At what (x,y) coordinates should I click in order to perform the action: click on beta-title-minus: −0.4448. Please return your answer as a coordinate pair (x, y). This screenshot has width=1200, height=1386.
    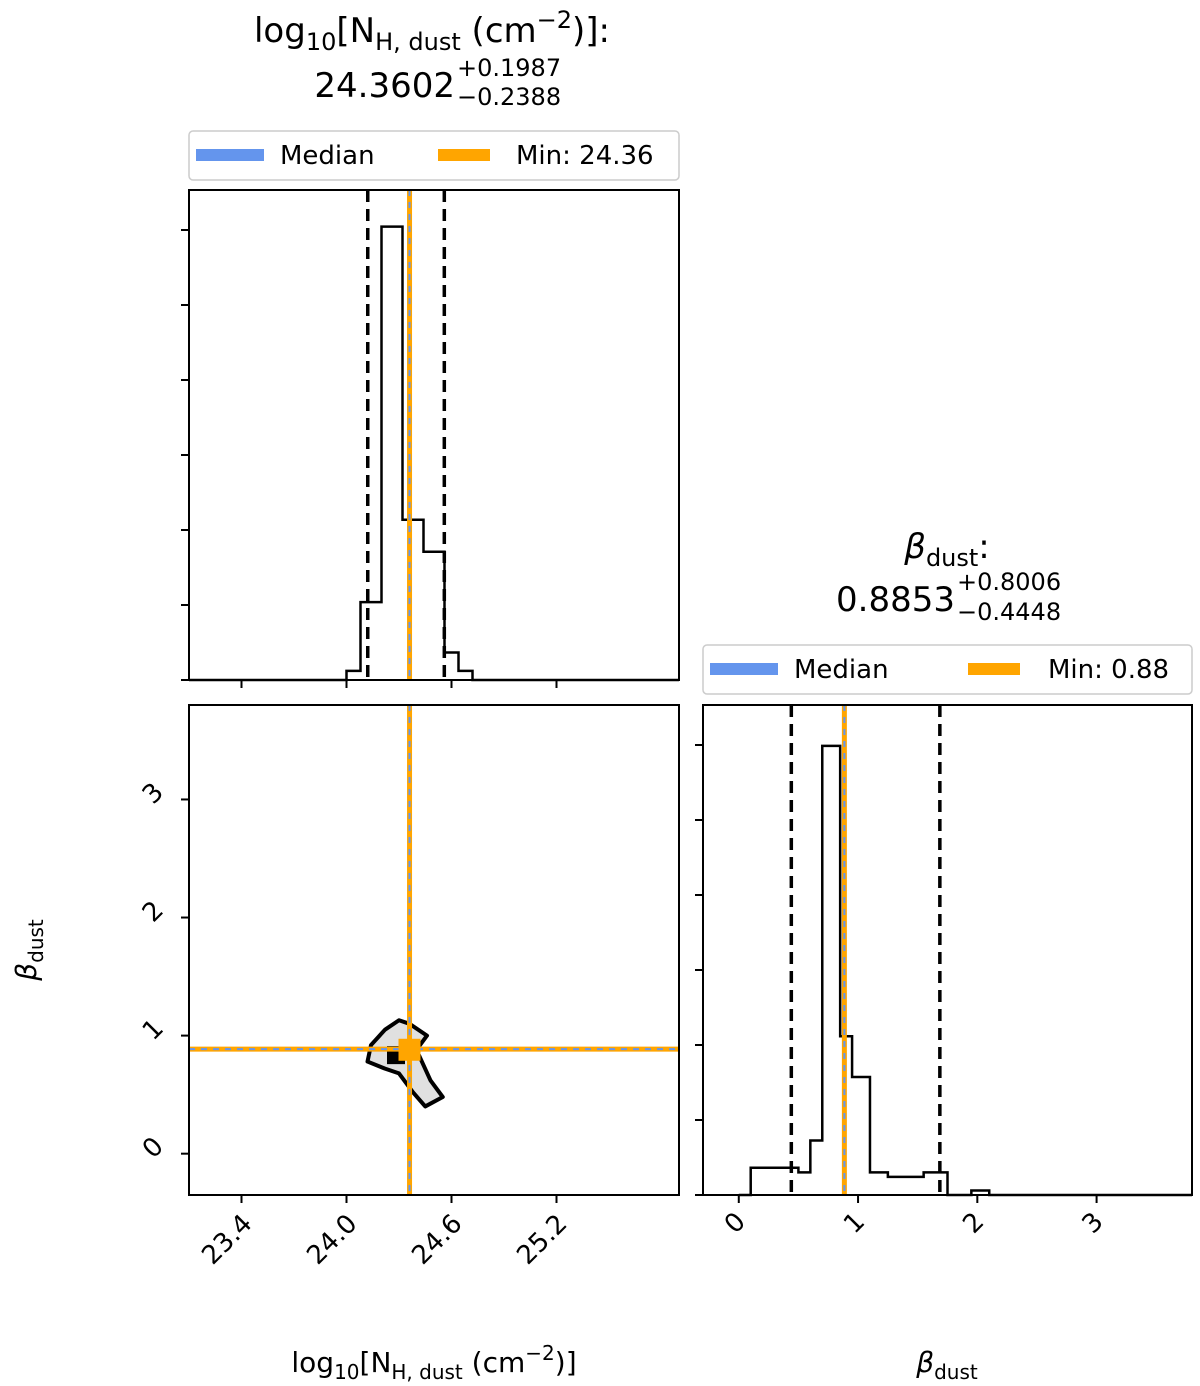
    Looking at the image, I should click on (1009, 612).